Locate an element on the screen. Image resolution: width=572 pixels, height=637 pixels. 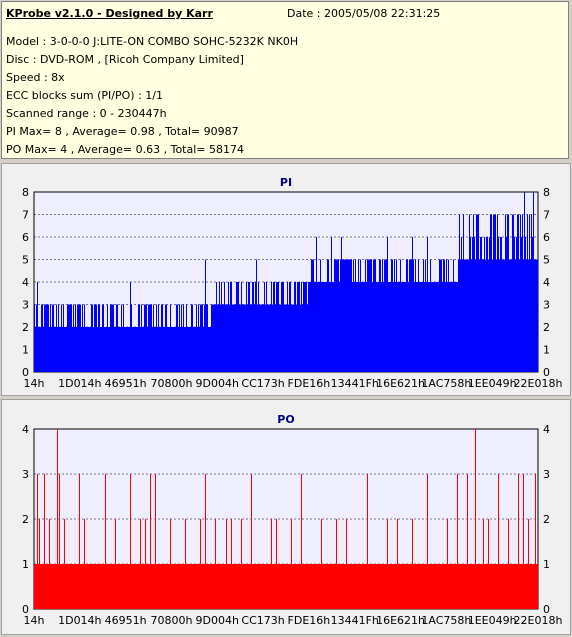
po-x-tick-label: 22E018h is located at coordinates (538, 620).